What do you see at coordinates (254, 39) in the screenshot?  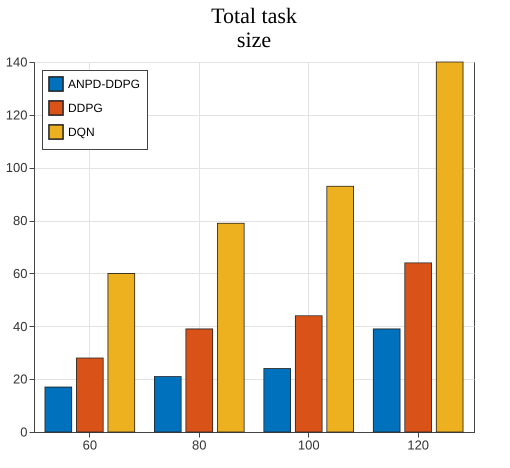 I see `text: size` at bounding box center [254, 39].